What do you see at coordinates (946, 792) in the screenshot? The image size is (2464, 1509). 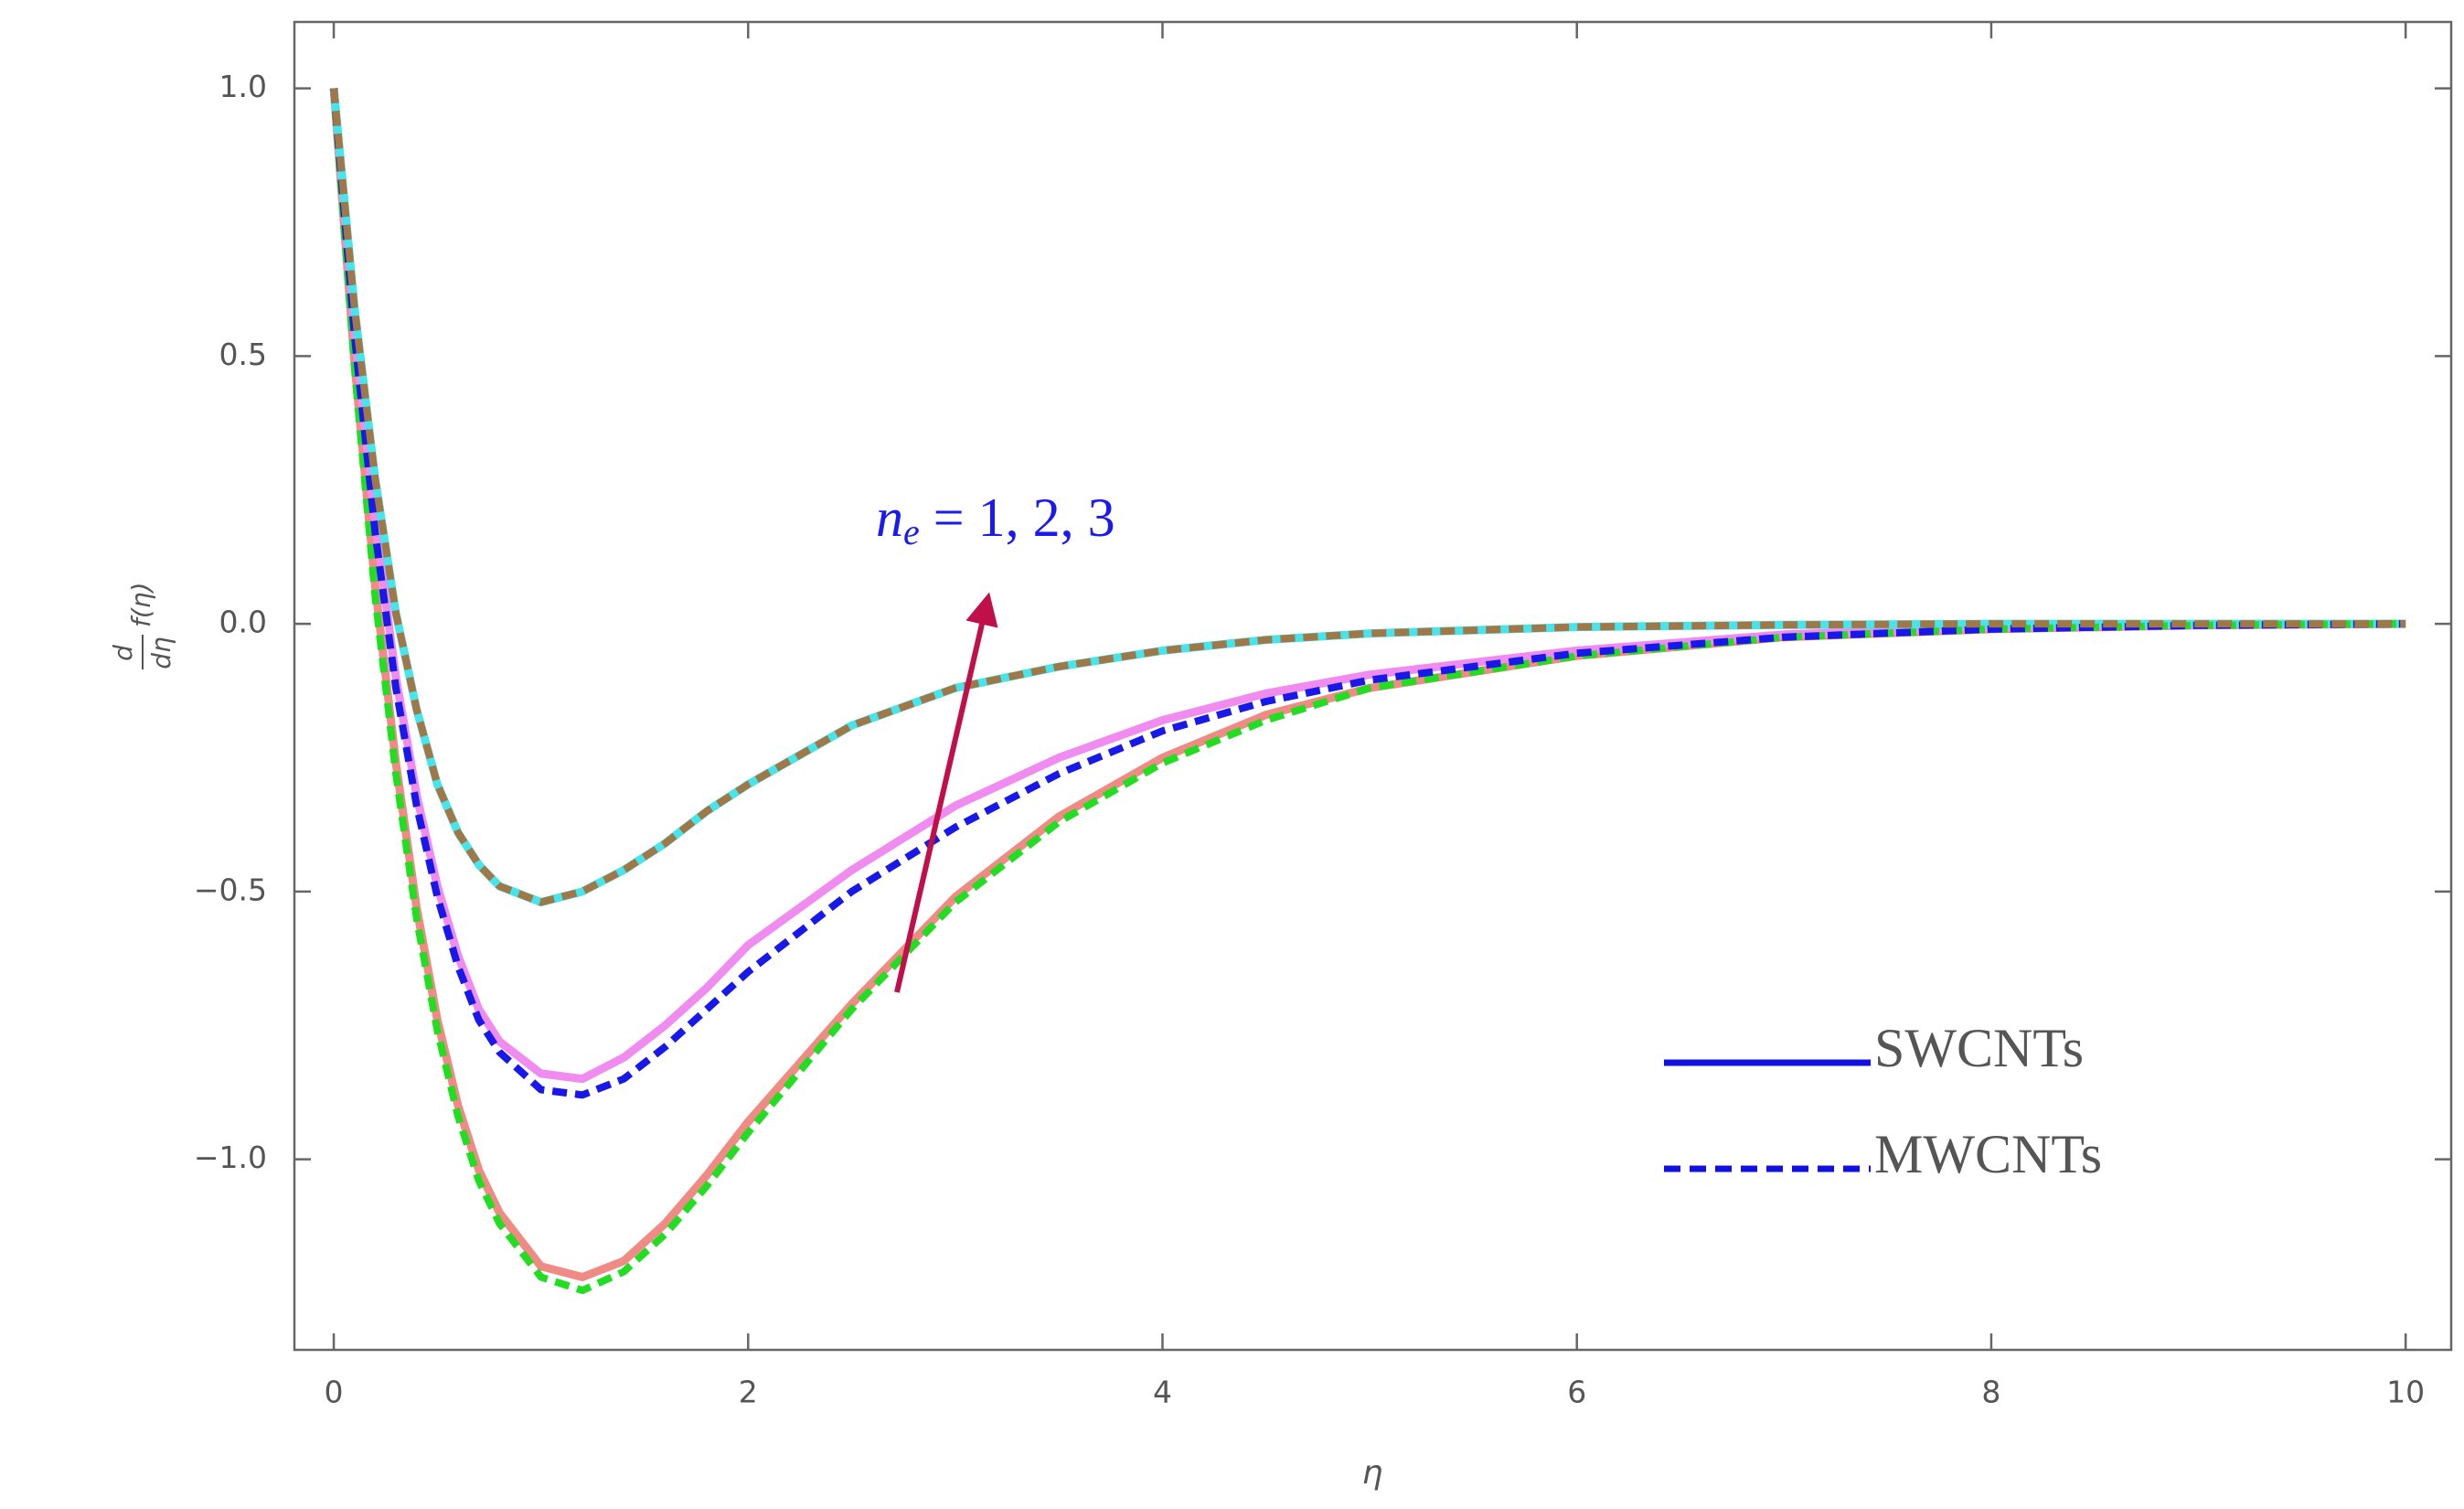 I see `annotation-arrow` at bounding box center [946, 792].